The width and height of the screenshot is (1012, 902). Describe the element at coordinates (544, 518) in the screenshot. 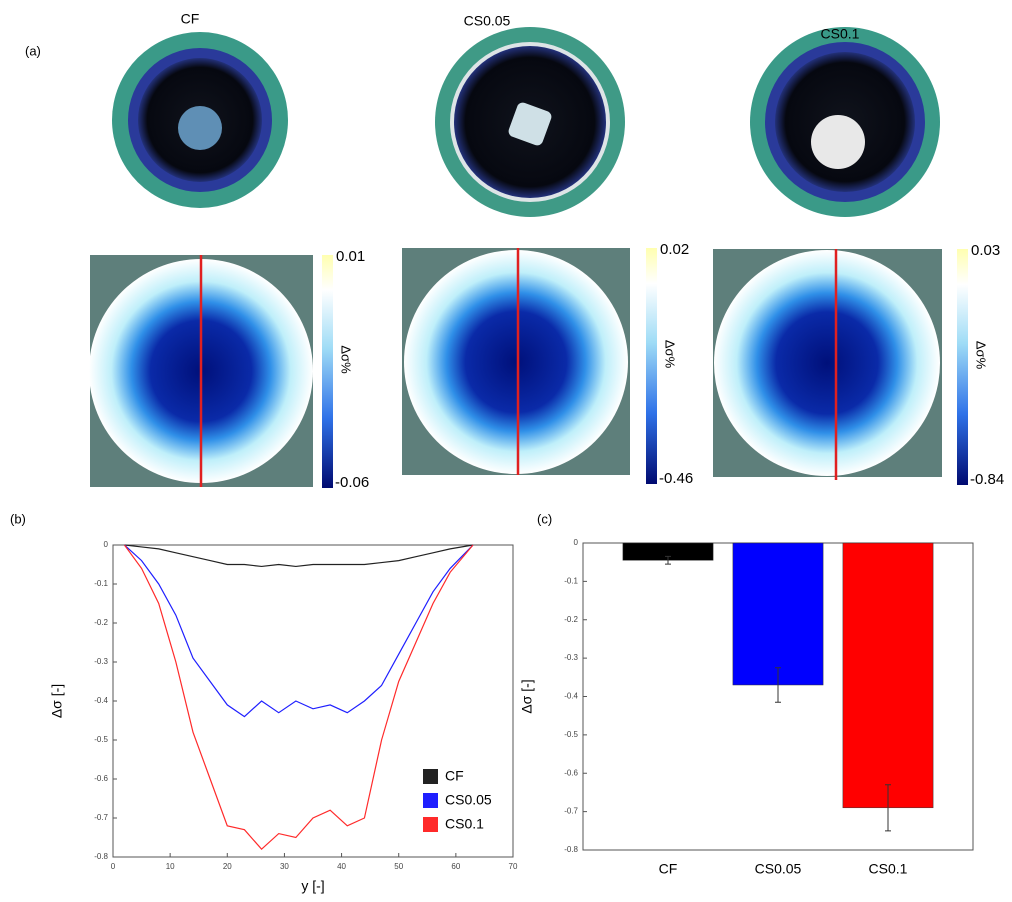

I see `panel-label: (c)` at that location.